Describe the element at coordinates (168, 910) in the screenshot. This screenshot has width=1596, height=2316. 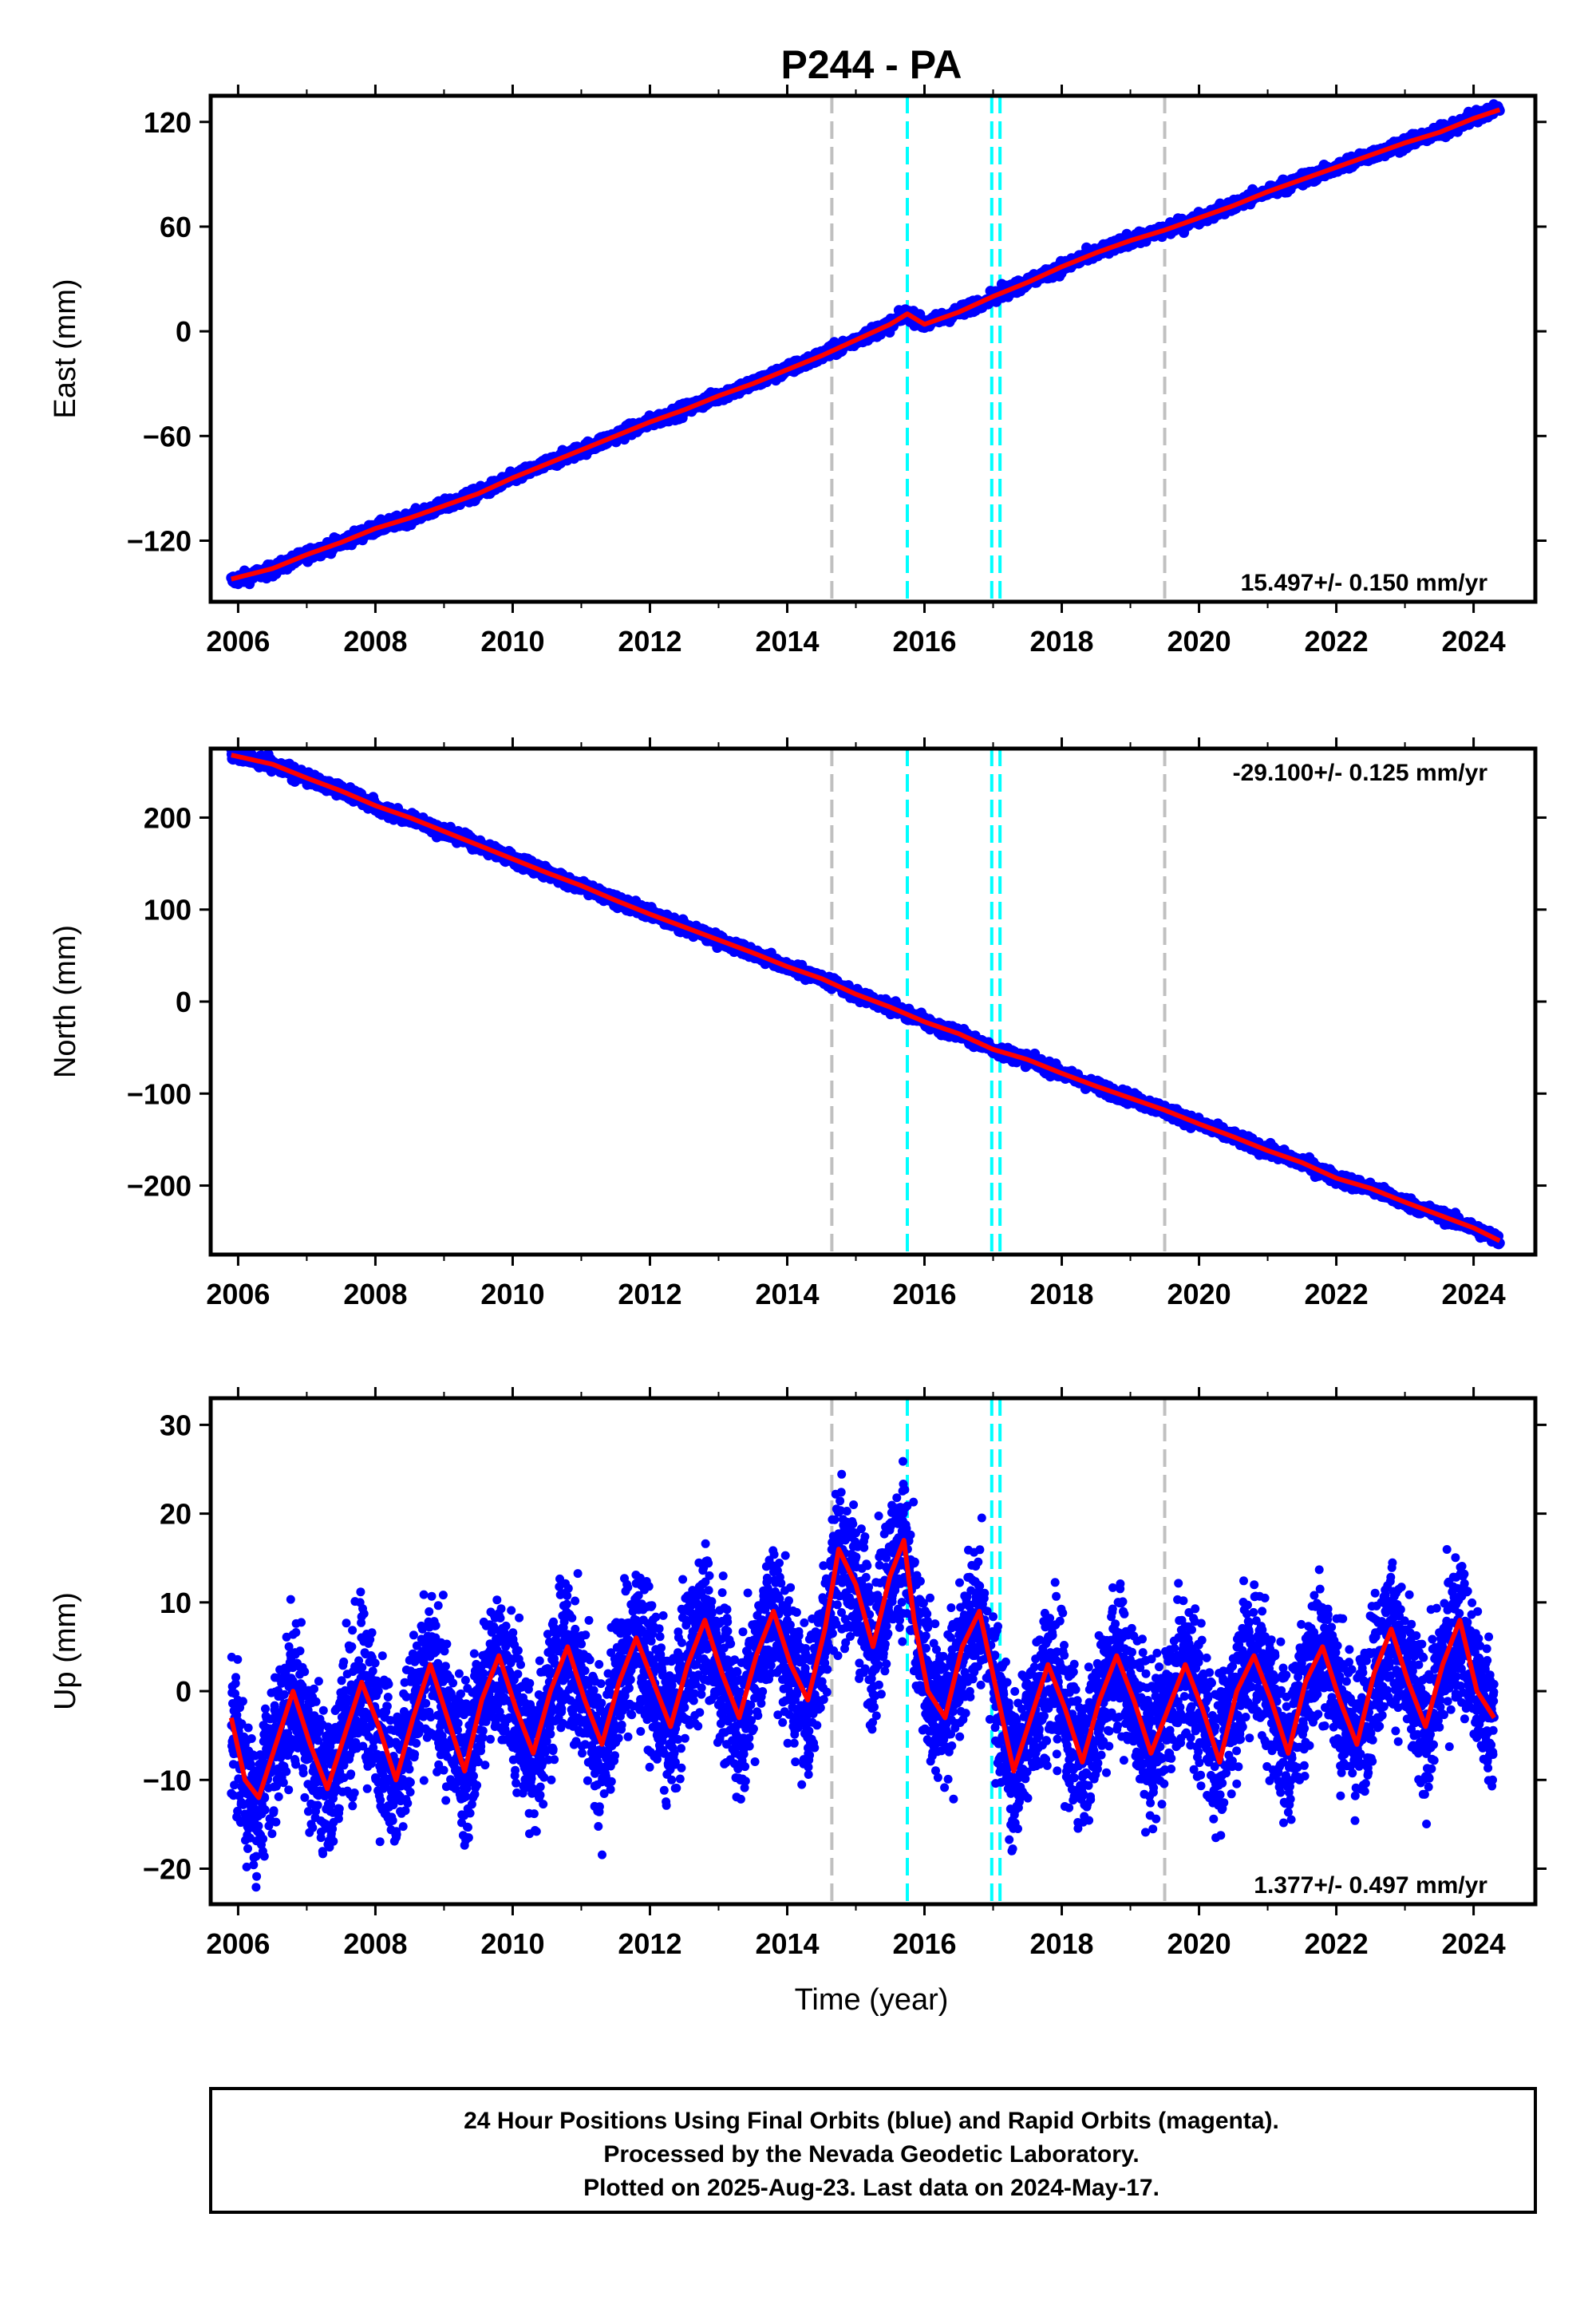
I see `y-tick-label: 100` at that location.